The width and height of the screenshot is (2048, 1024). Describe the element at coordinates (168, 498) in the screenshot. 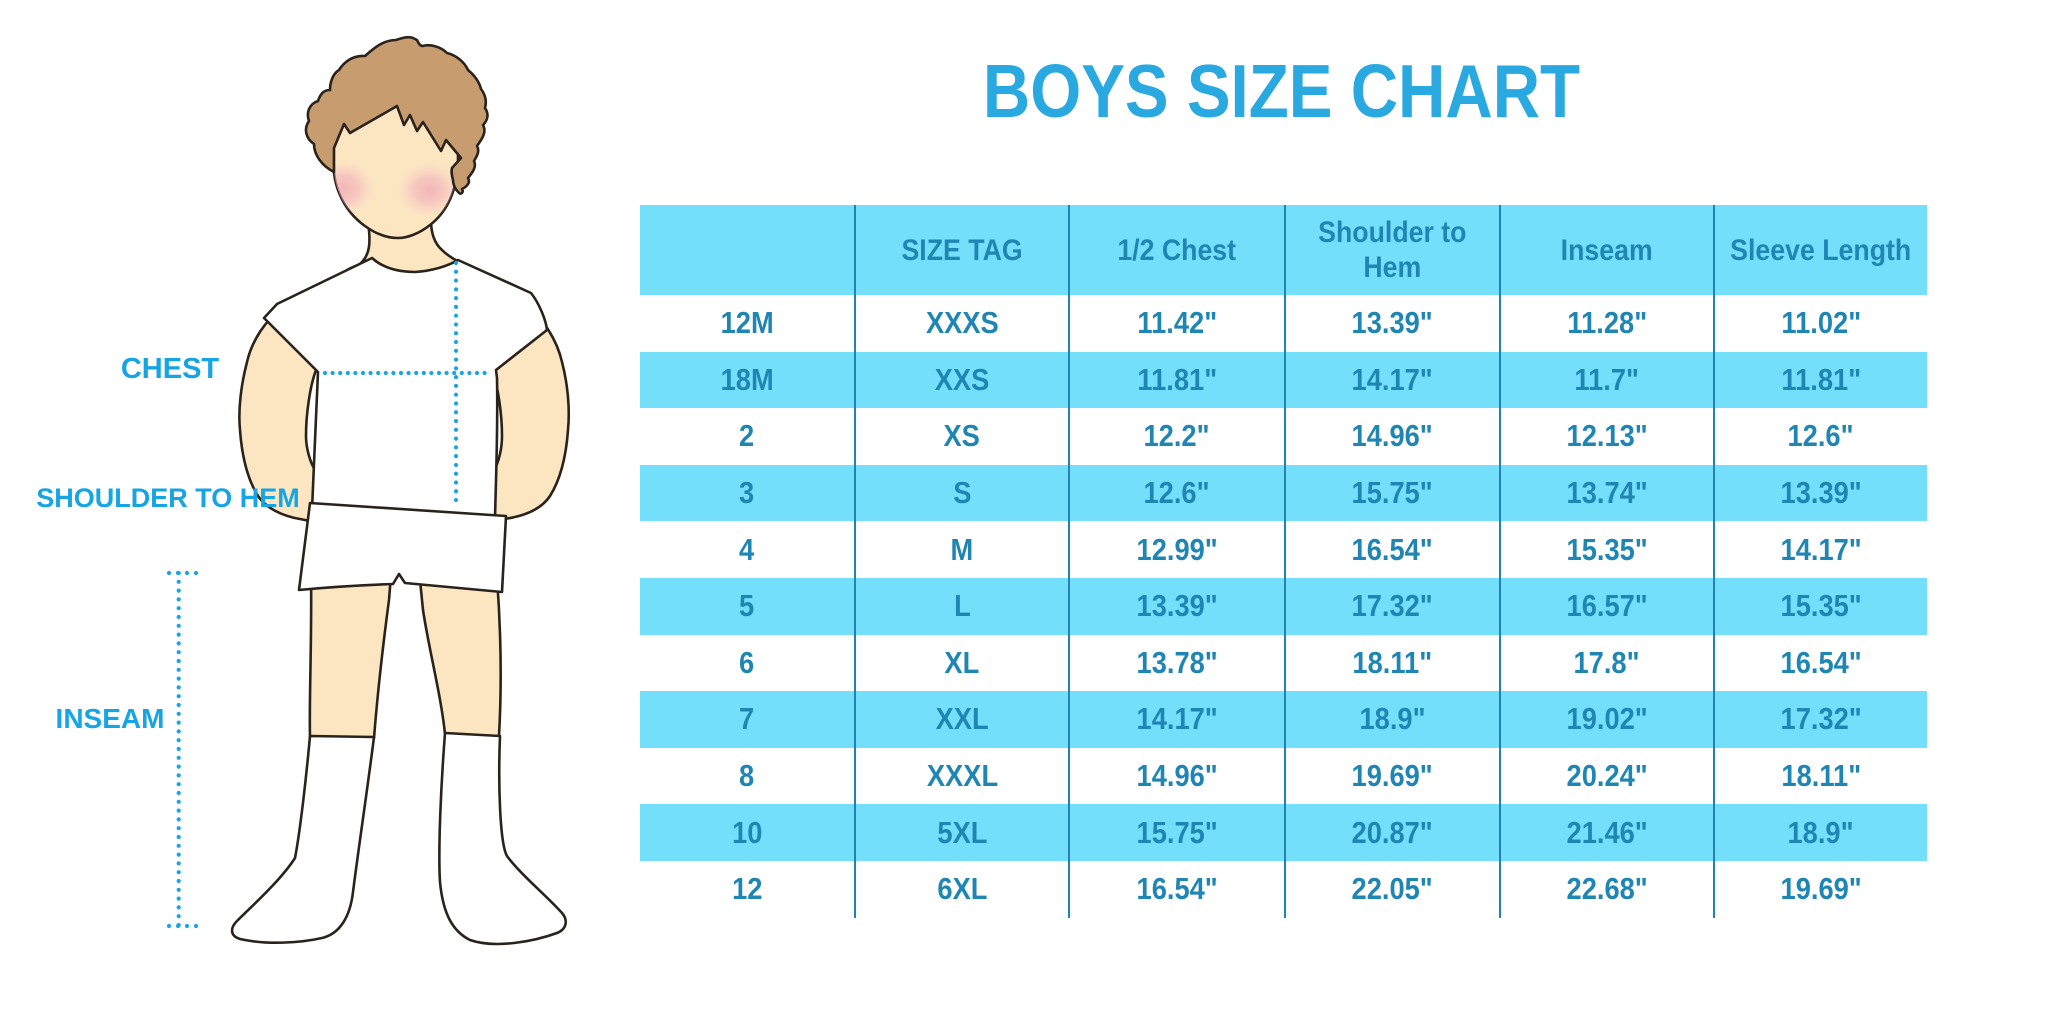

I see `svg-text: SHOULDER TO HEM` at that location.